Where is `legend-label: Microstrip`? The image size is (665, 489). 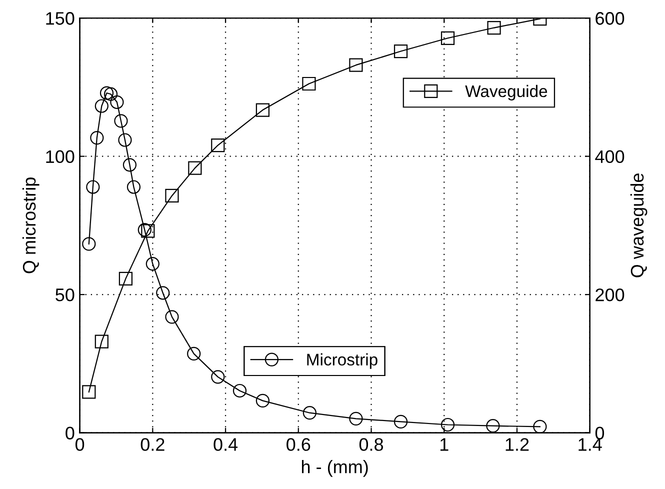 legend-label: Microstrip is located at coordinates (342, 361).